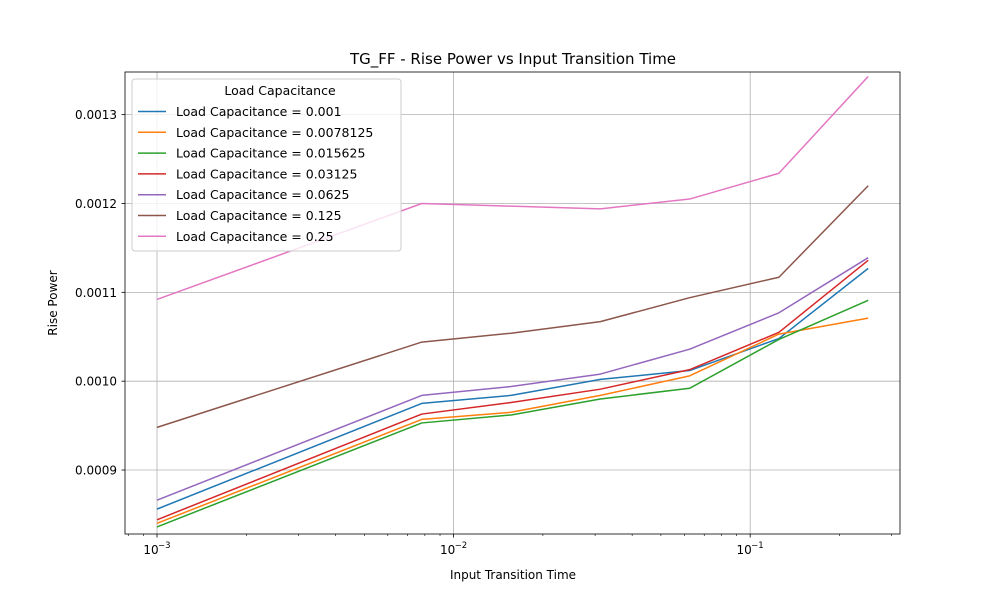 This screenshot has width=1000, height=600. I want to click on y-tick-label: 0.0011, so click(96, 293).